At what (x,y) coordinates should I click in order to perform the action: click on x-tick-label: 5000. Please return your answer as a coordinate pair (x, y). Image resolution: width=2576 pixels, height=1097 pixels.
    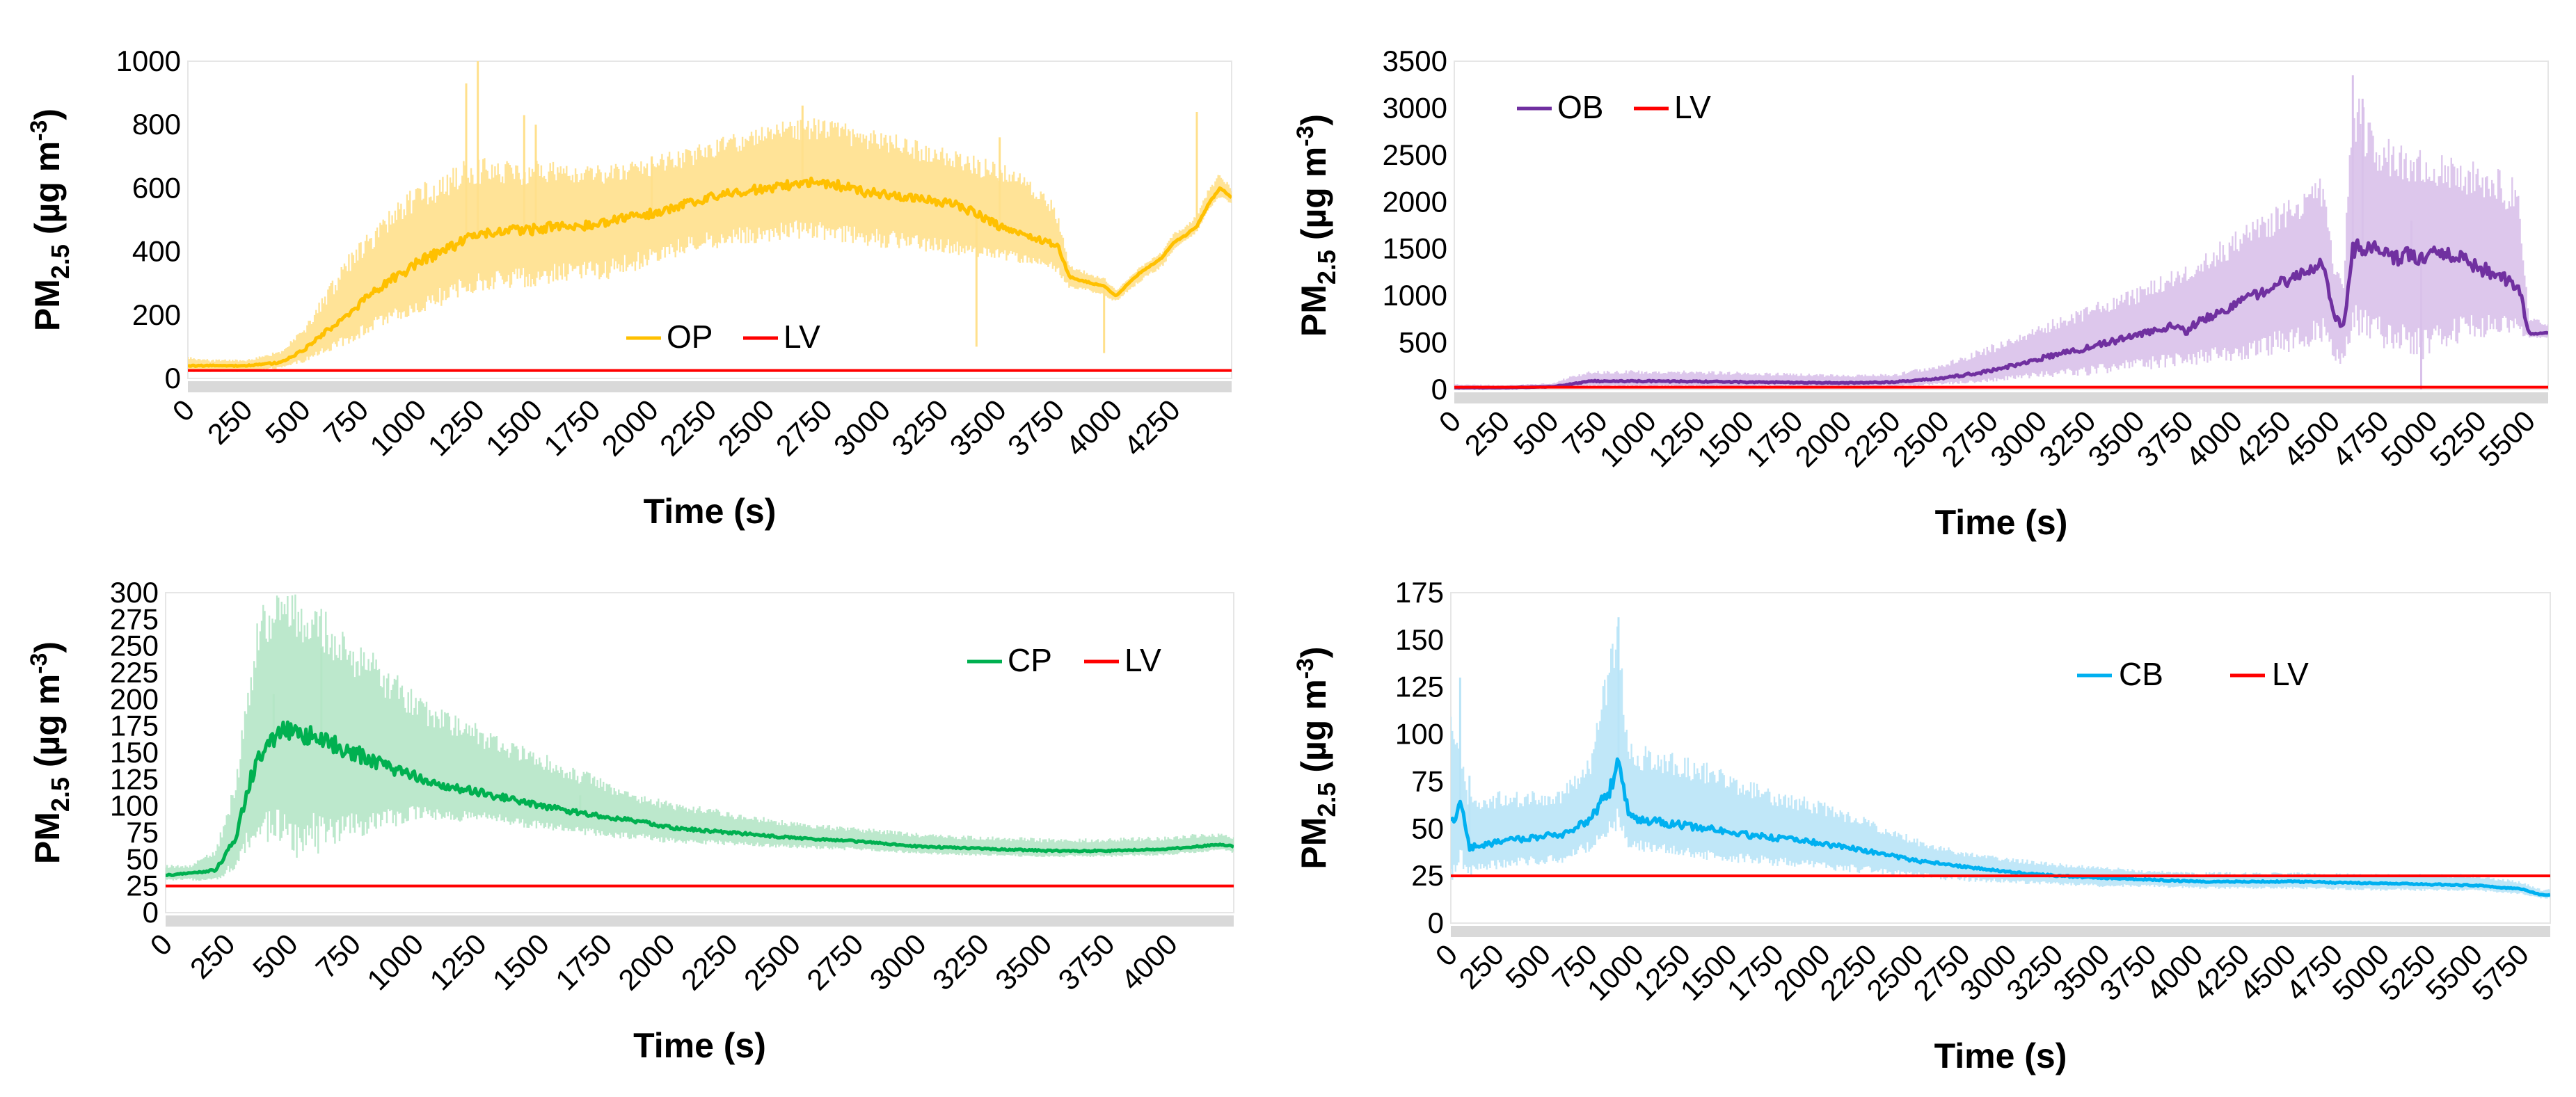
    Looking at the image, I should click on (2409, 438).